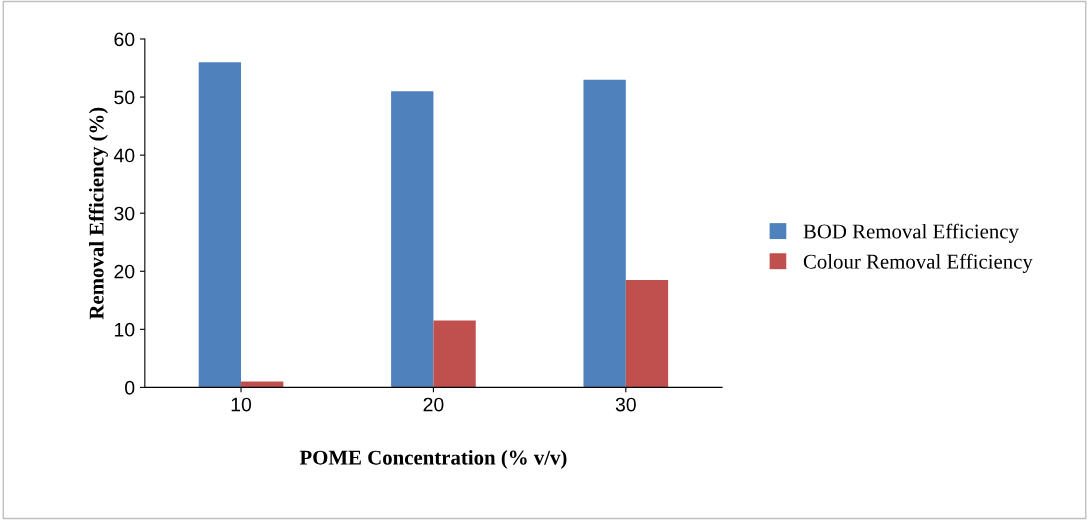 This screenshot has width=1089, height=520. Describe the element at coordinates (124, 329) in the screenshot. I see `y-tick-label: 10` at that location.